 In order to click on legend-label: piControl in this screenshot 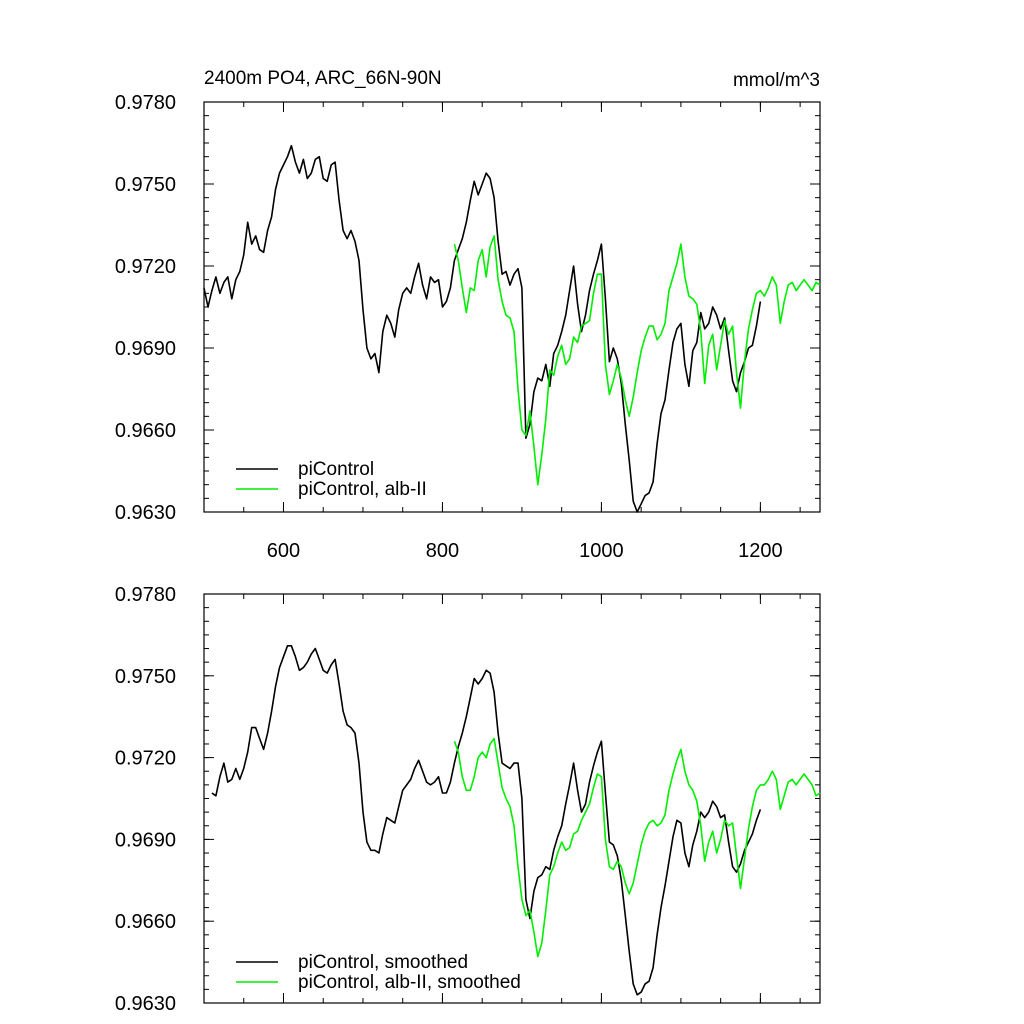, I will do `click(336, 469)`.